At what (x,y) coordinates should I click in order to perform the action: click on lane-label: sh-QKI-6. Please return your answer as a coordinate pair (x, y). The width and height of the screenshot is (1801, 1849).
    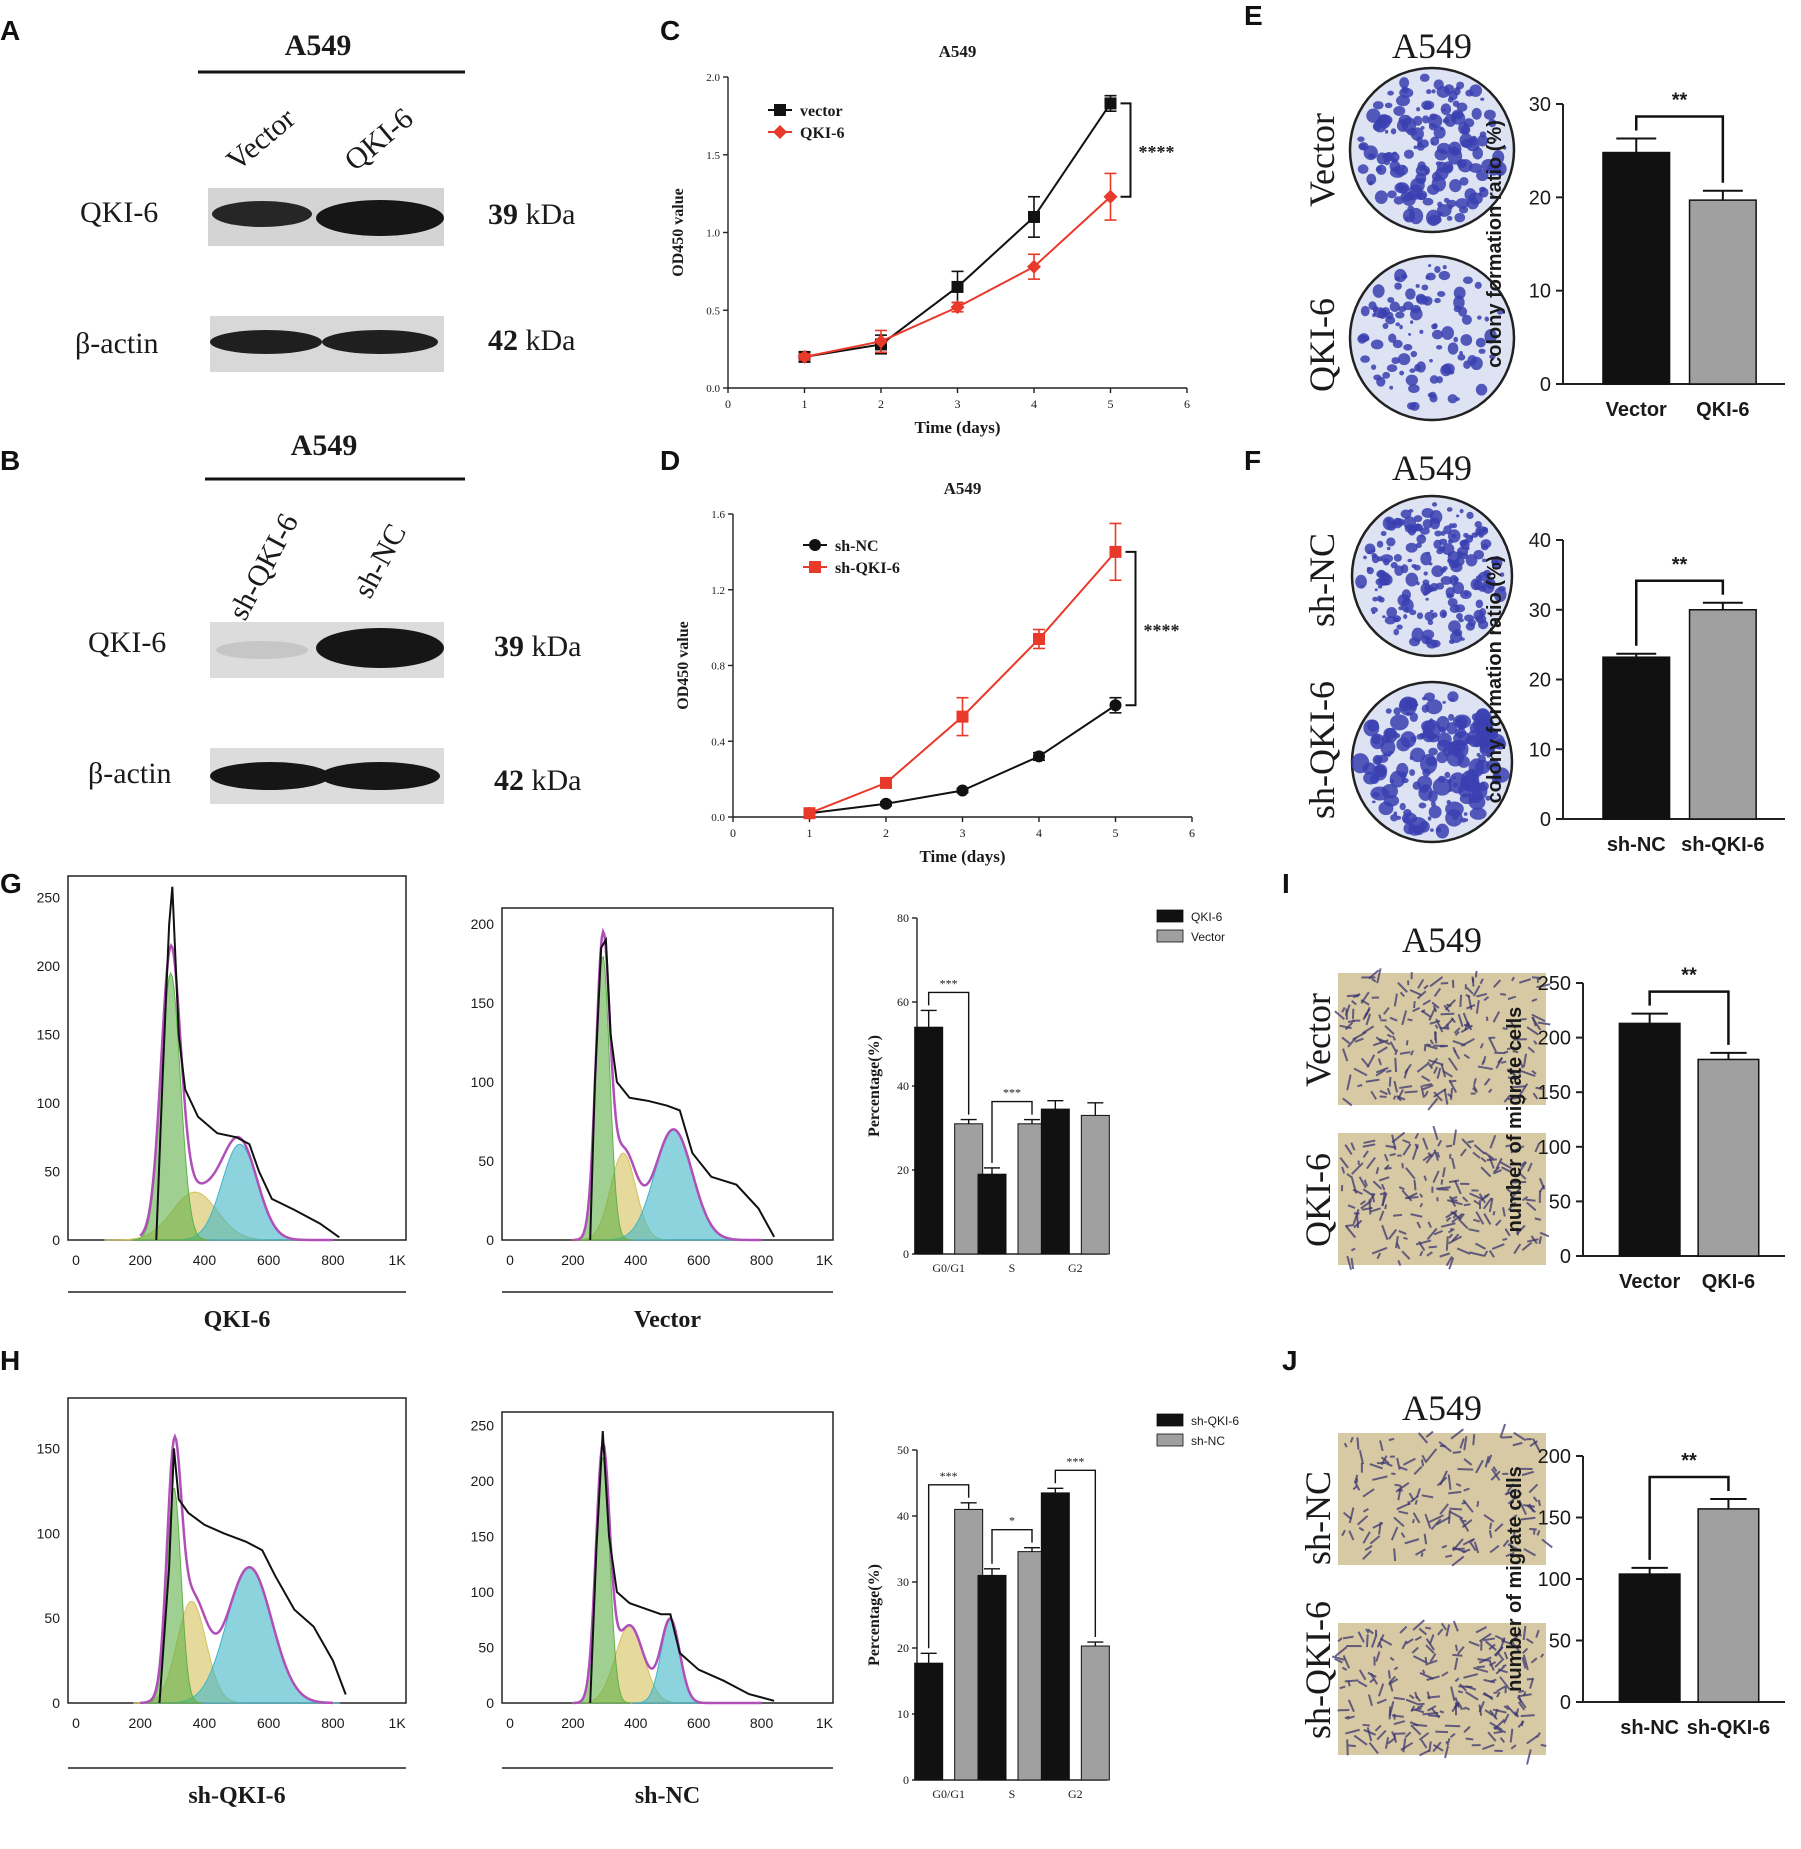
    Looking at the image, I should click on (263, 566).